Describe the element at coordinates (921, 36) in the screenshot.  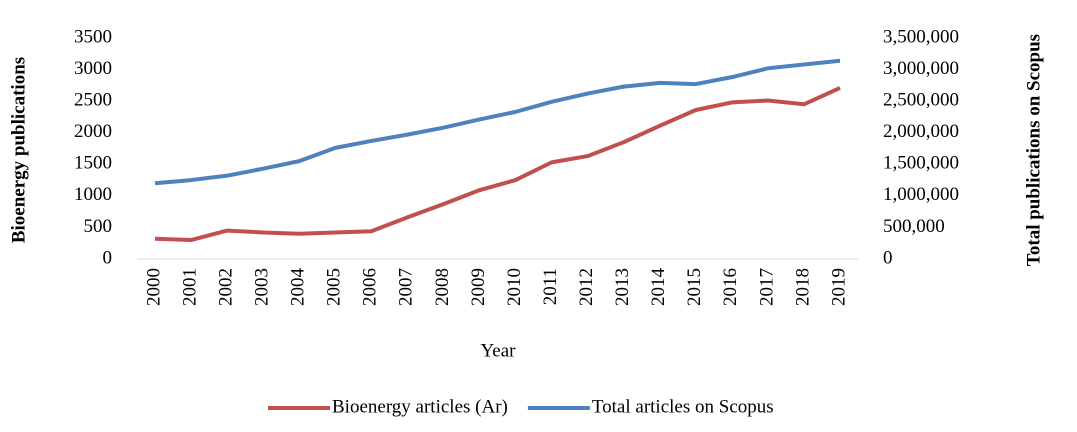
I see `y2-tick-label: 3,500,000` at that location.